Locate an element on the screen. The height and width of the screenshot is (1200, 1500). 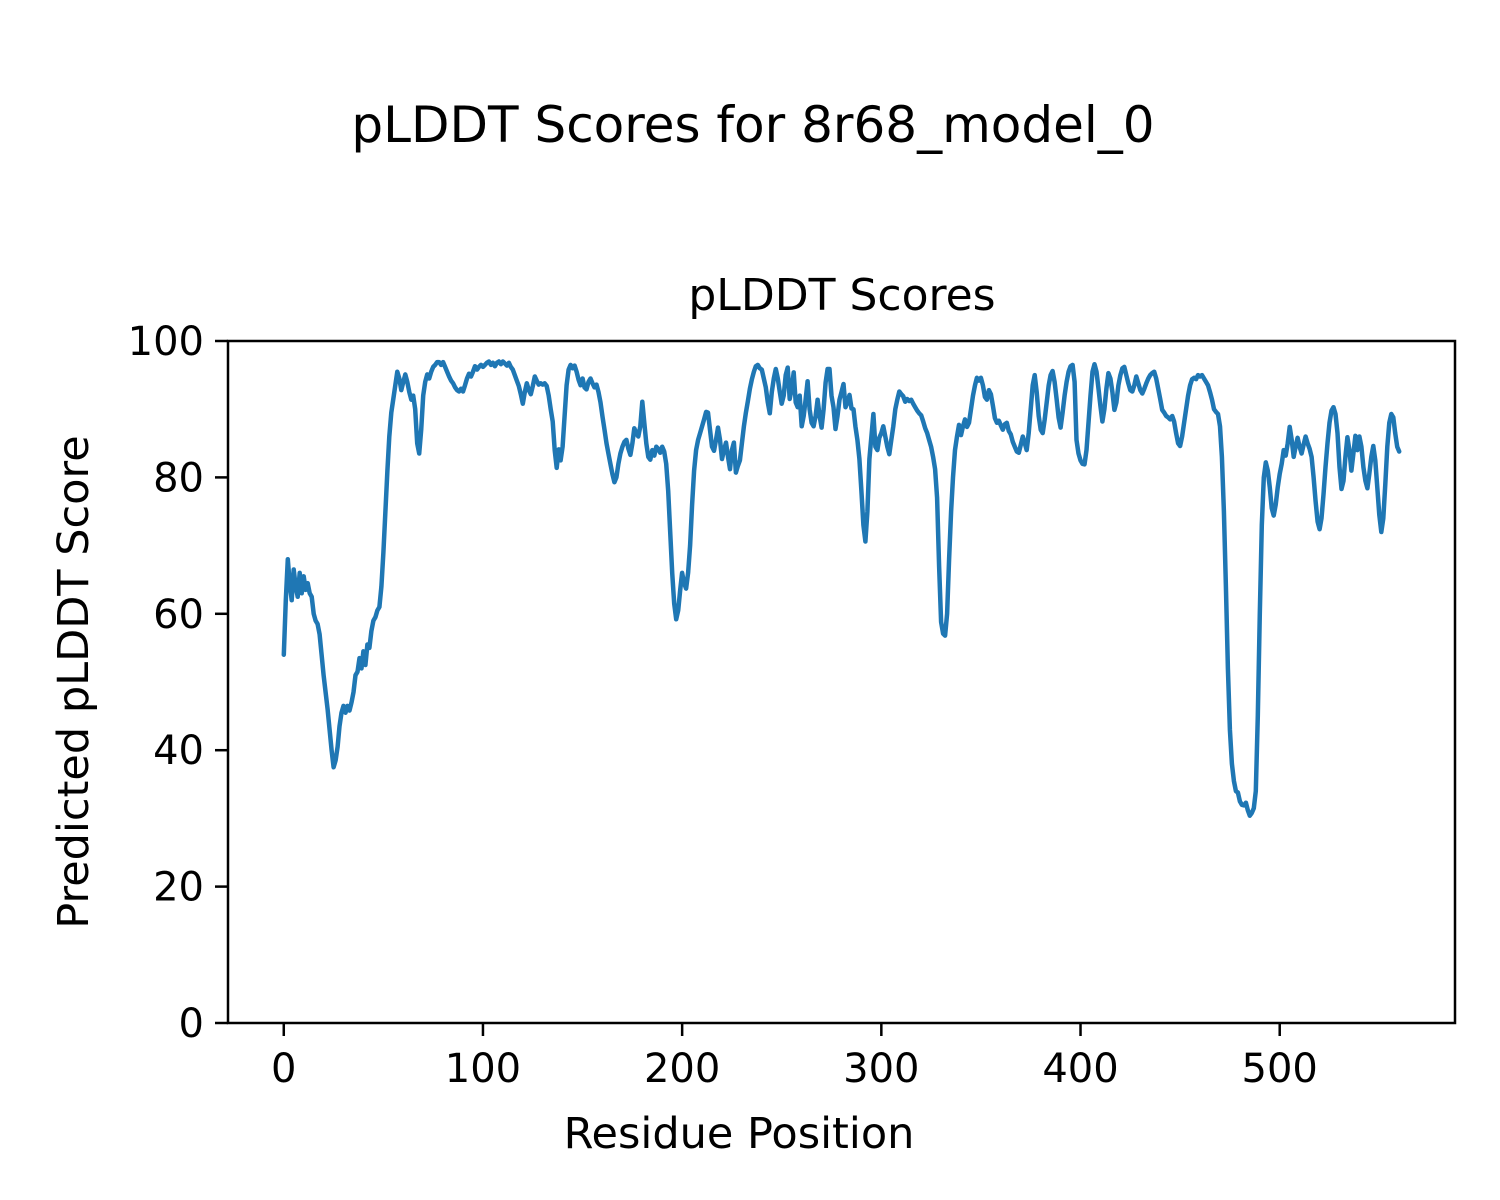
x-tick-label: 300 is located at coordinates (881, 1069).